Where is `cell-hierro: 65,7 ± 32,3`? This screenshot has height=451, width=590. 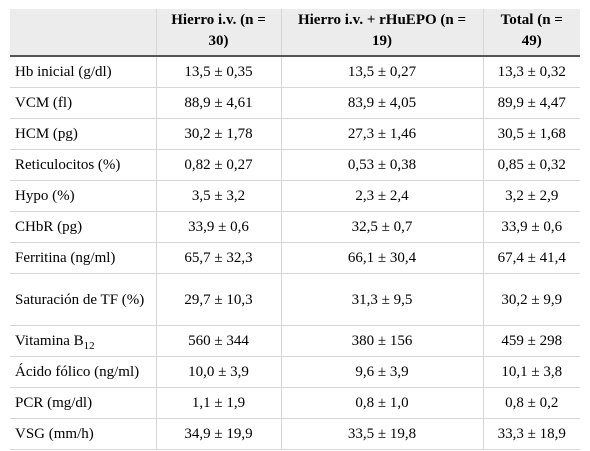
cell-hierro: 65,7 ± 32,3 is located at coordinates (218, 258).